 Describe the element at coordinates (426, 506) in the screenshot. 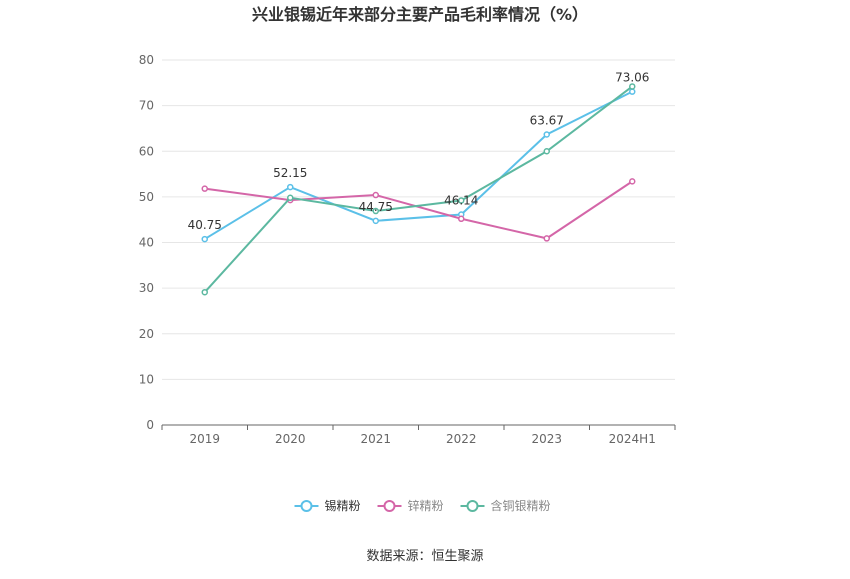

I see `legend-label: 锌精粉` at that location.